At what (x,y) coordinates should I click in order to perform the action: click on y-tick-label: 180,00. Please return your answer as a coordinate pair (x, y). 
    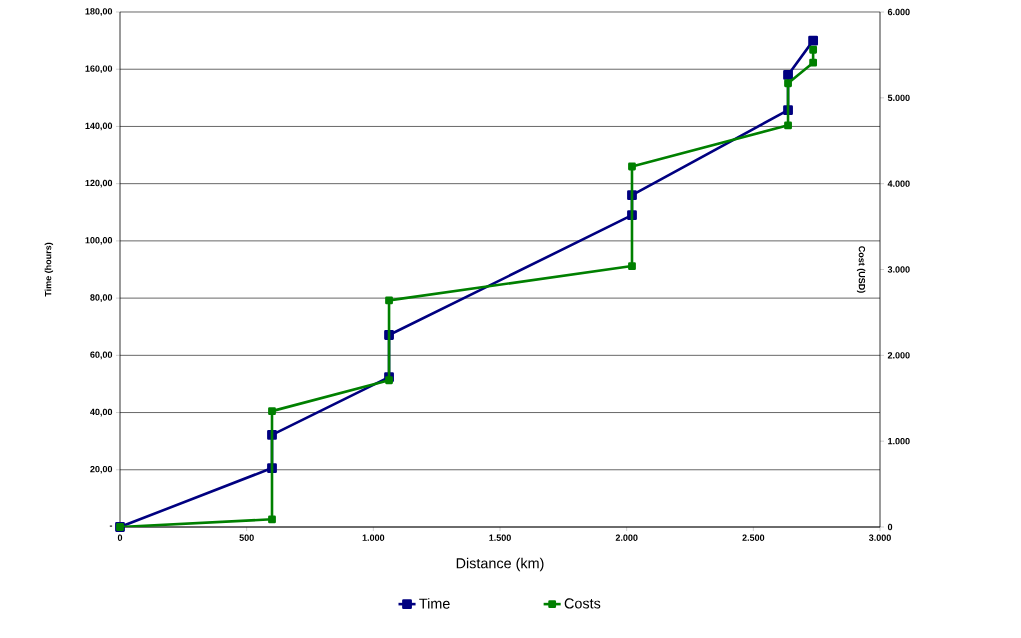
    Looking at the image, I should click on (99, 12).